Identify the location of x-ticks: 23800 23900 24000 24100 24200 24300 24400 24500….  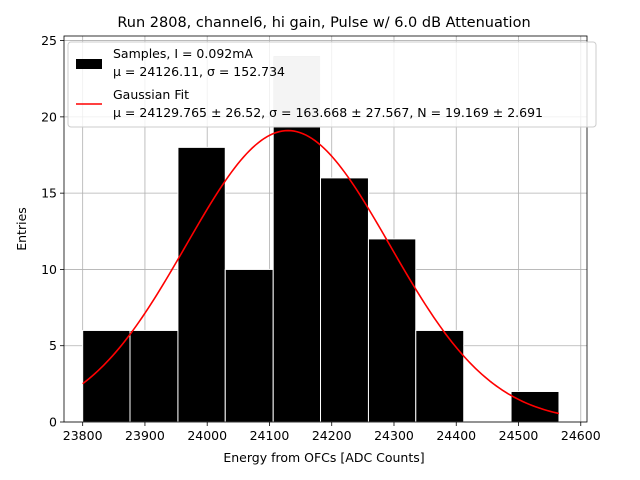
(332, 432).